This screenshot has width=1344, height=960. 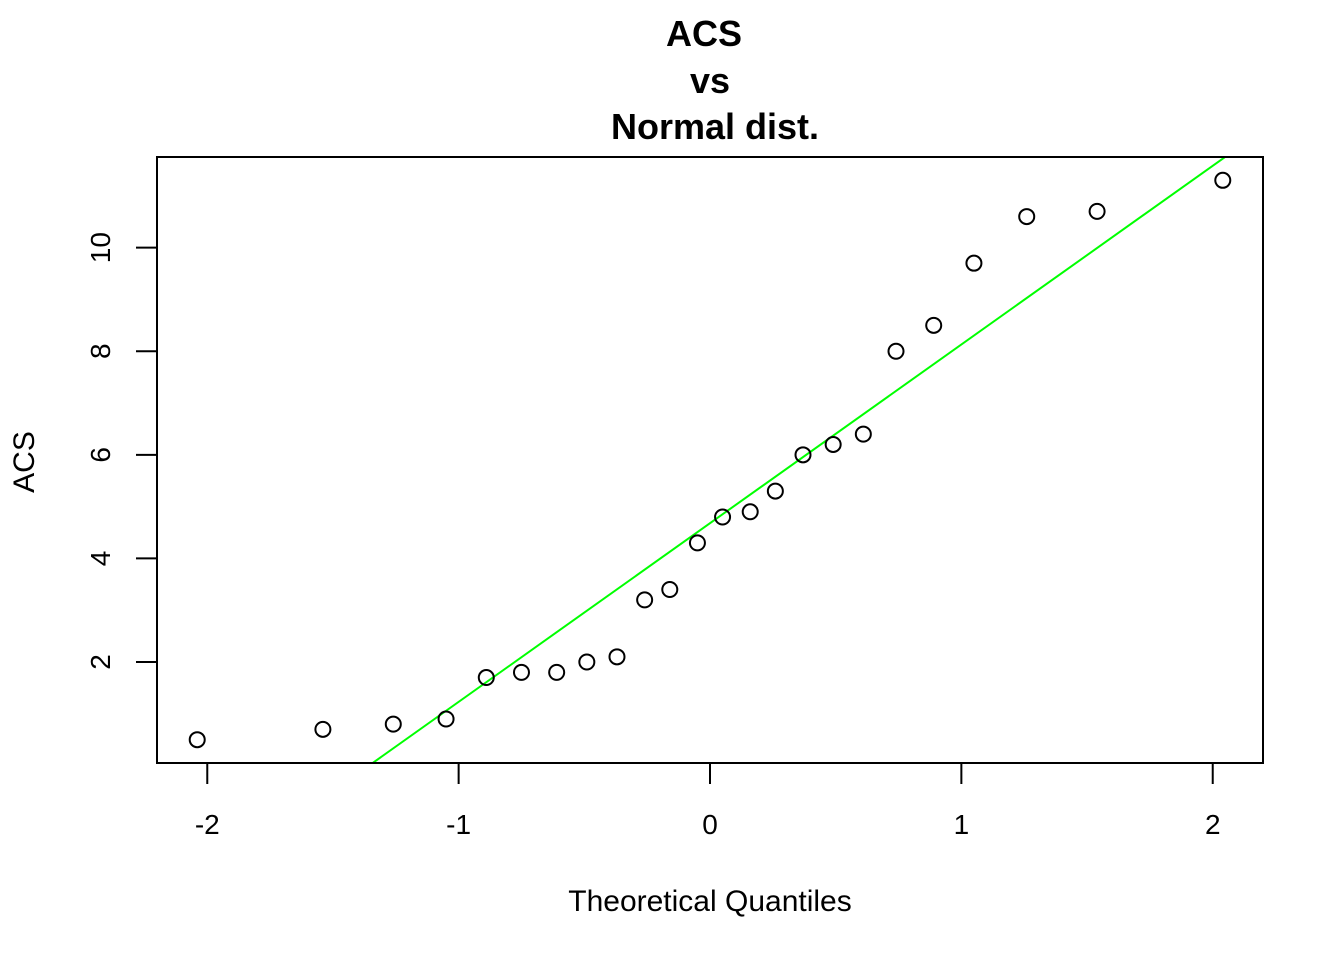 What do you see at coordinates (100, 662) in the screenshot?
I see `y-tick-label: 2` at bounding box center [100, 662].